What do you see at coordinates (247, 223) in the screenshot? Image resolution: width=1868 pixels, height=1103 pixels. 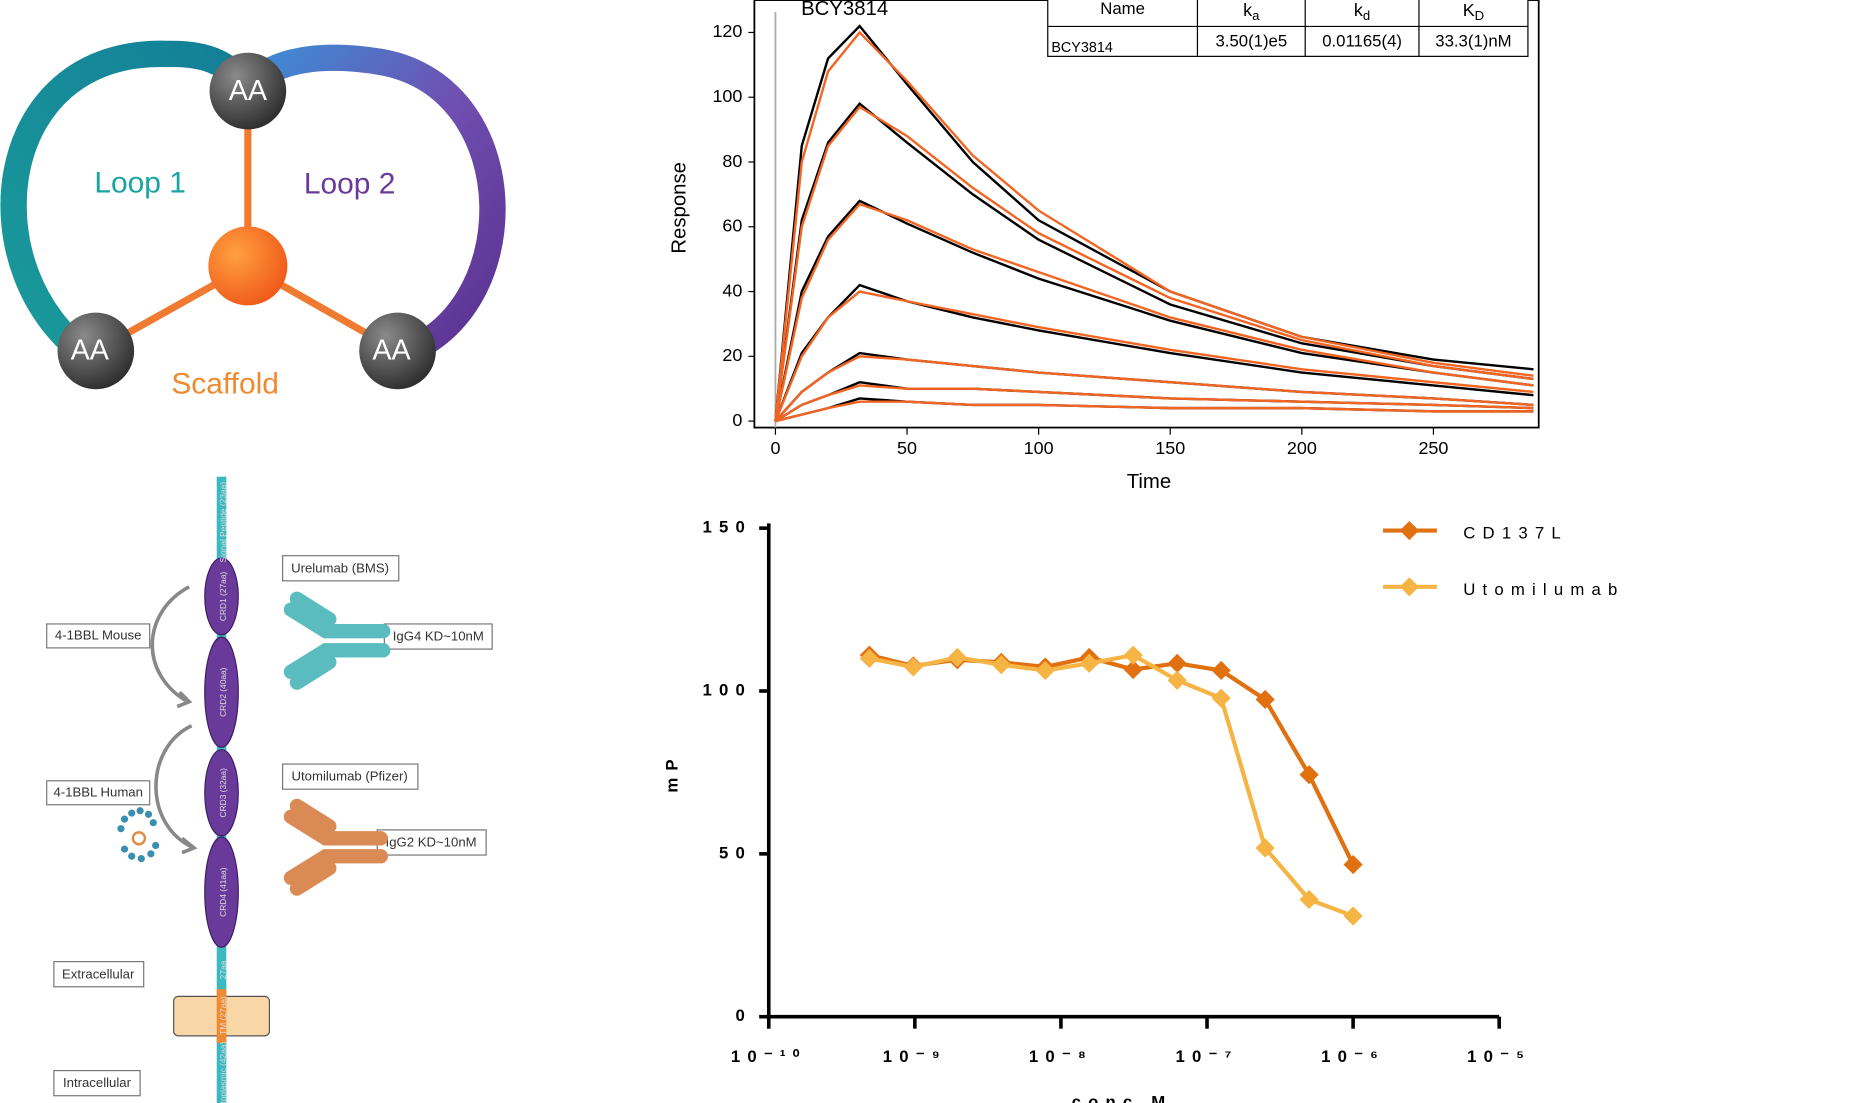 I see `scaffold-bonds` at bounding box center [247, 223].